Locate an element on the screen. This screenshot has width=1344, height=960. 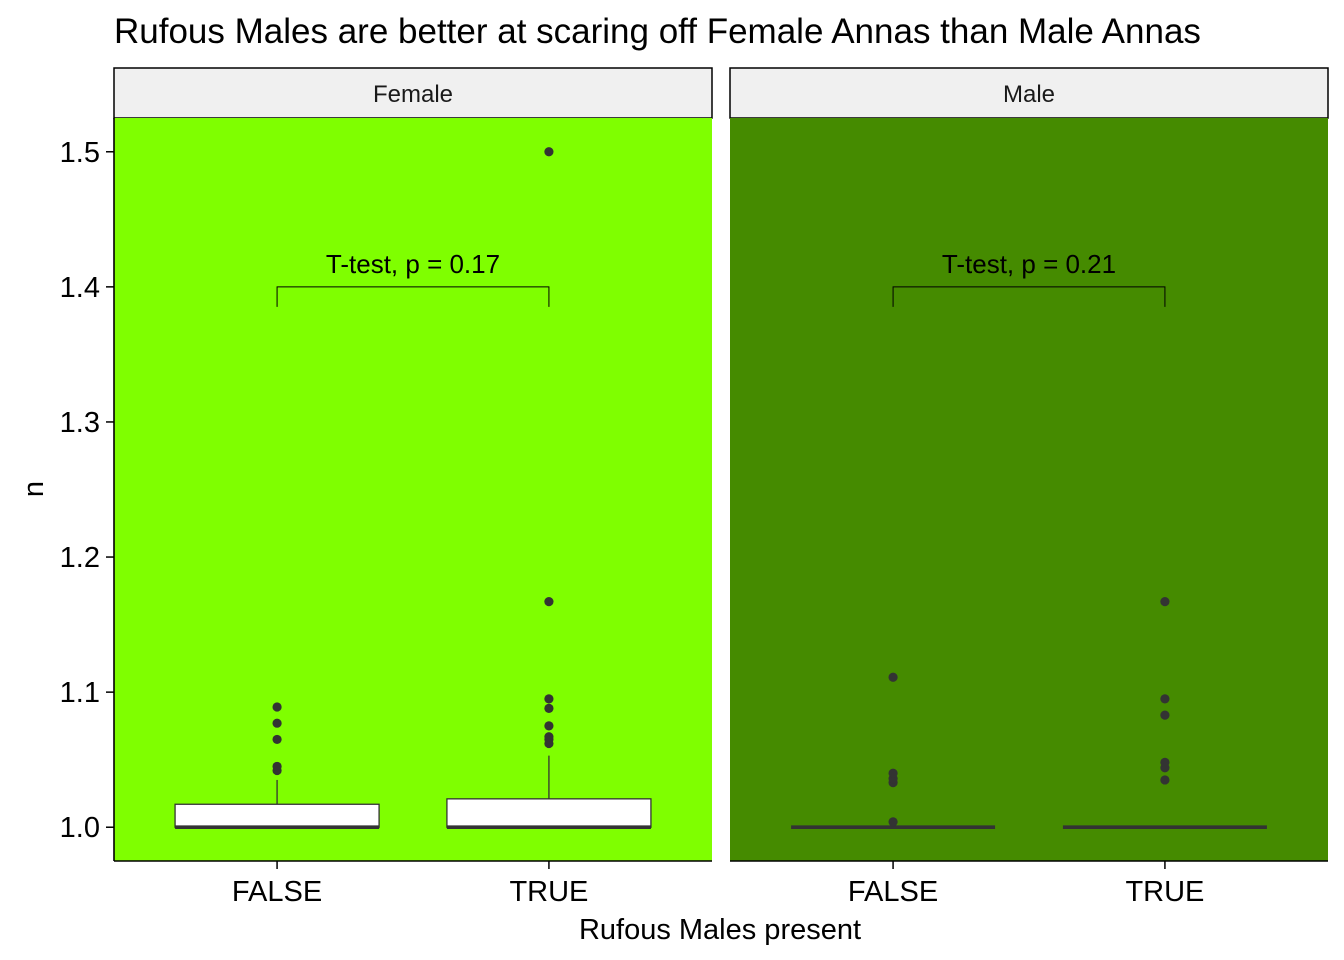
significance-label: T-test, p = 0.17 is located at coordinates (413, 264).